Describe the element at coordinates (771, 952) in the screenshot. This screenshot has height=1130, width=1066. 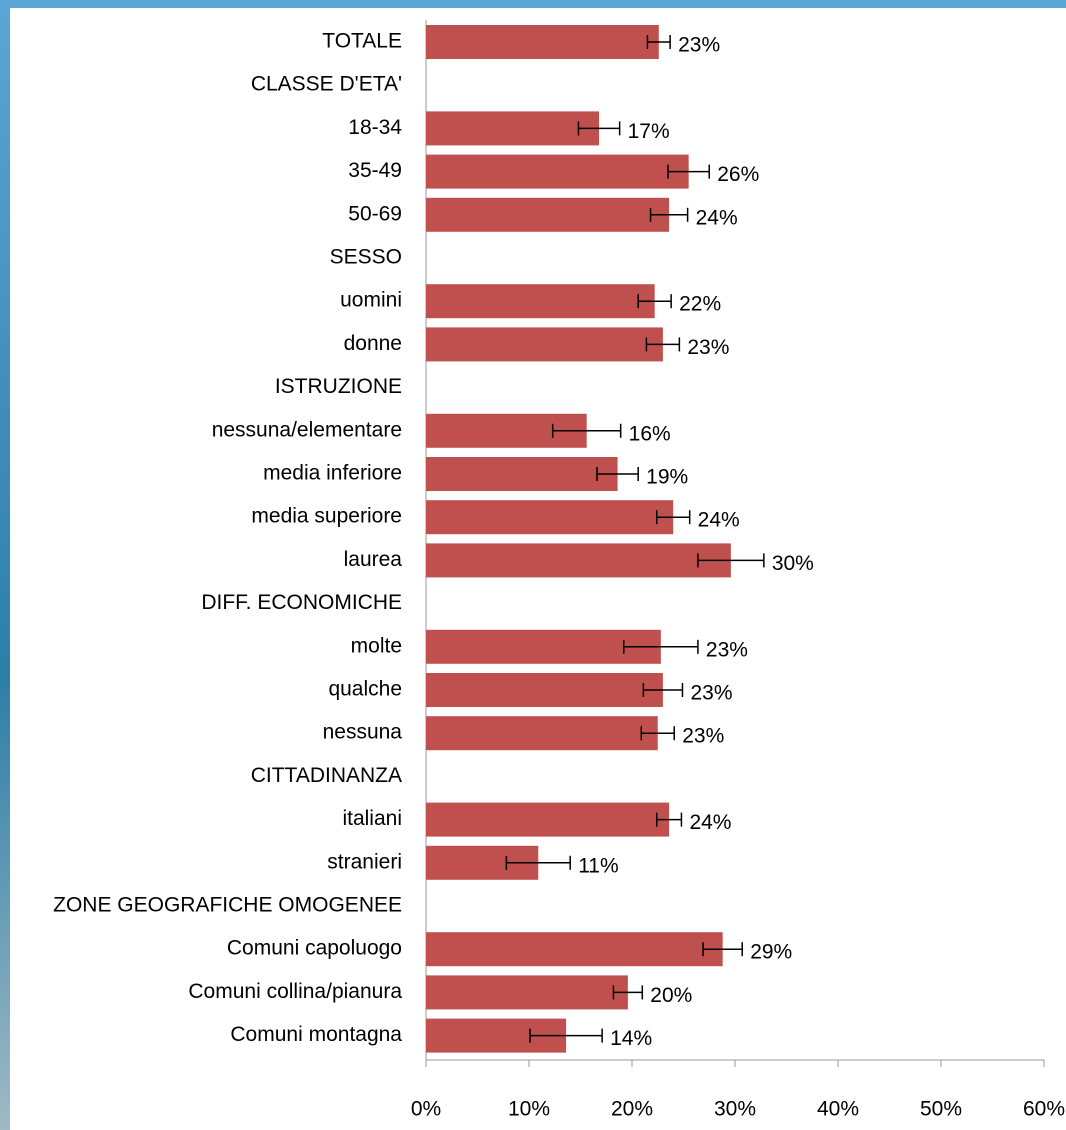
I see `data-label: 29%` at that location.